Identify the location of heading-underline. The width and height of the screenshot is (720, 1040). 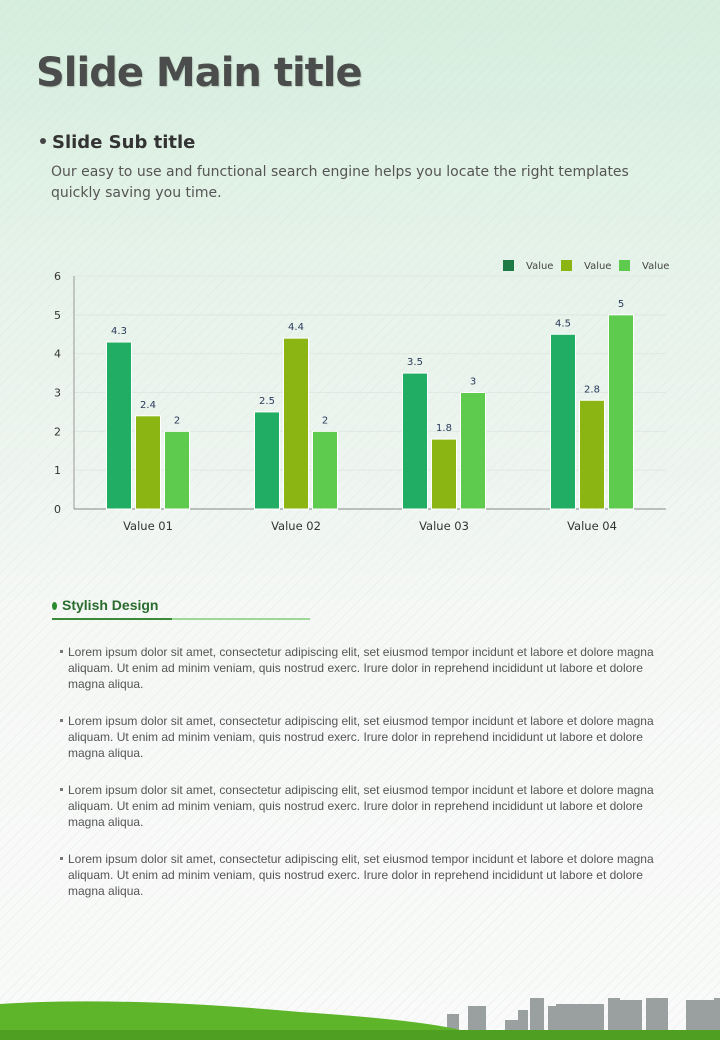
(181, 619).